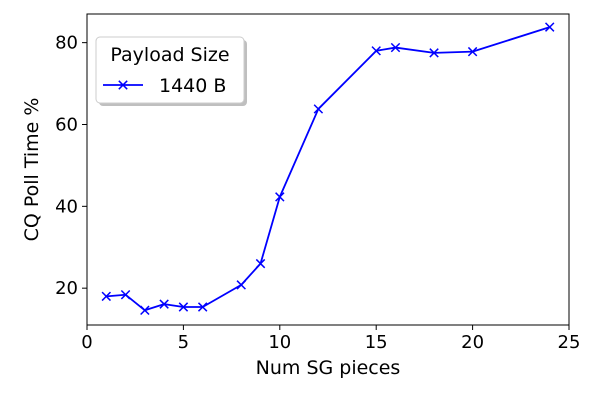  I want to click on y-tick-label: 60, so click(66, 124).